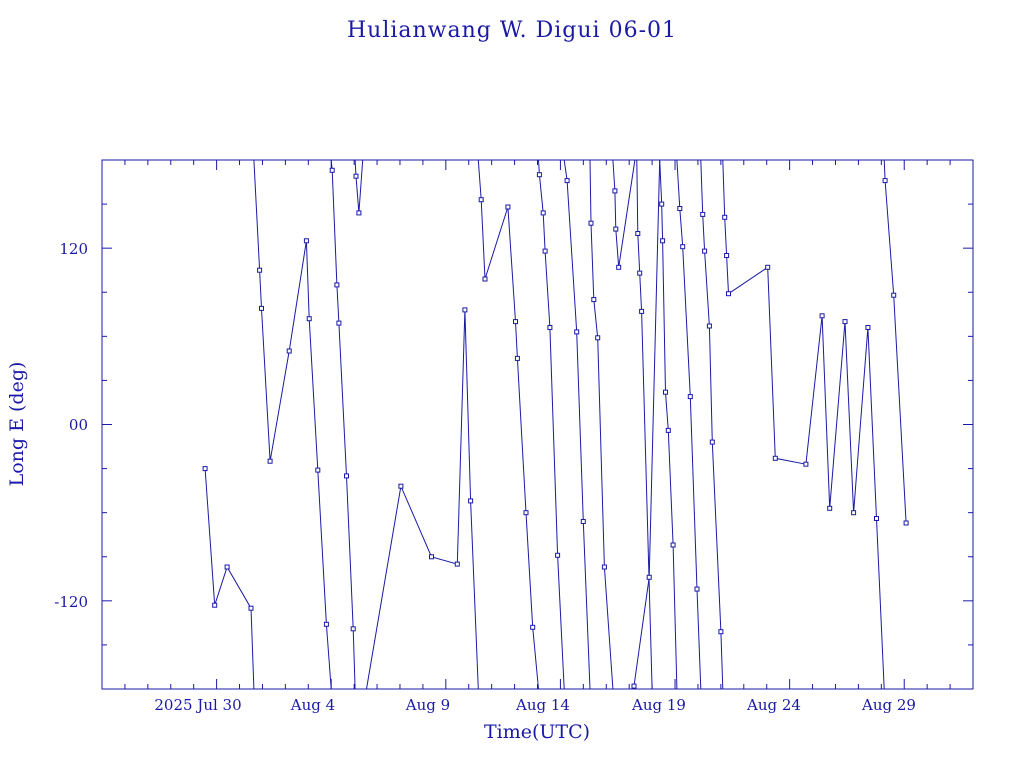 This screenshot has width=1024, height=768. What do you see at coordinates (197, 705) in the screenshot?
I see `x-tick-label: 2025 Jul 30` at bounding box center [197, 705].